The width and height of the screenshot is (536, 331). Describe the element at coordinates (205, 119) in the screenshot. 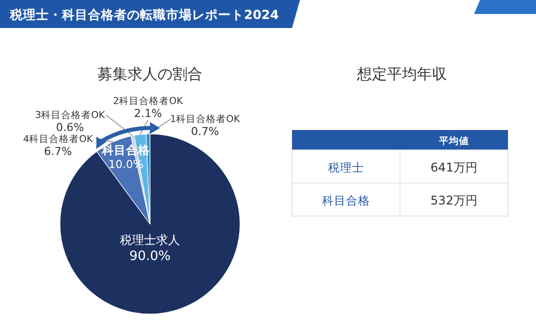

I see `slice-label: 1科目合格者OK` at that location.